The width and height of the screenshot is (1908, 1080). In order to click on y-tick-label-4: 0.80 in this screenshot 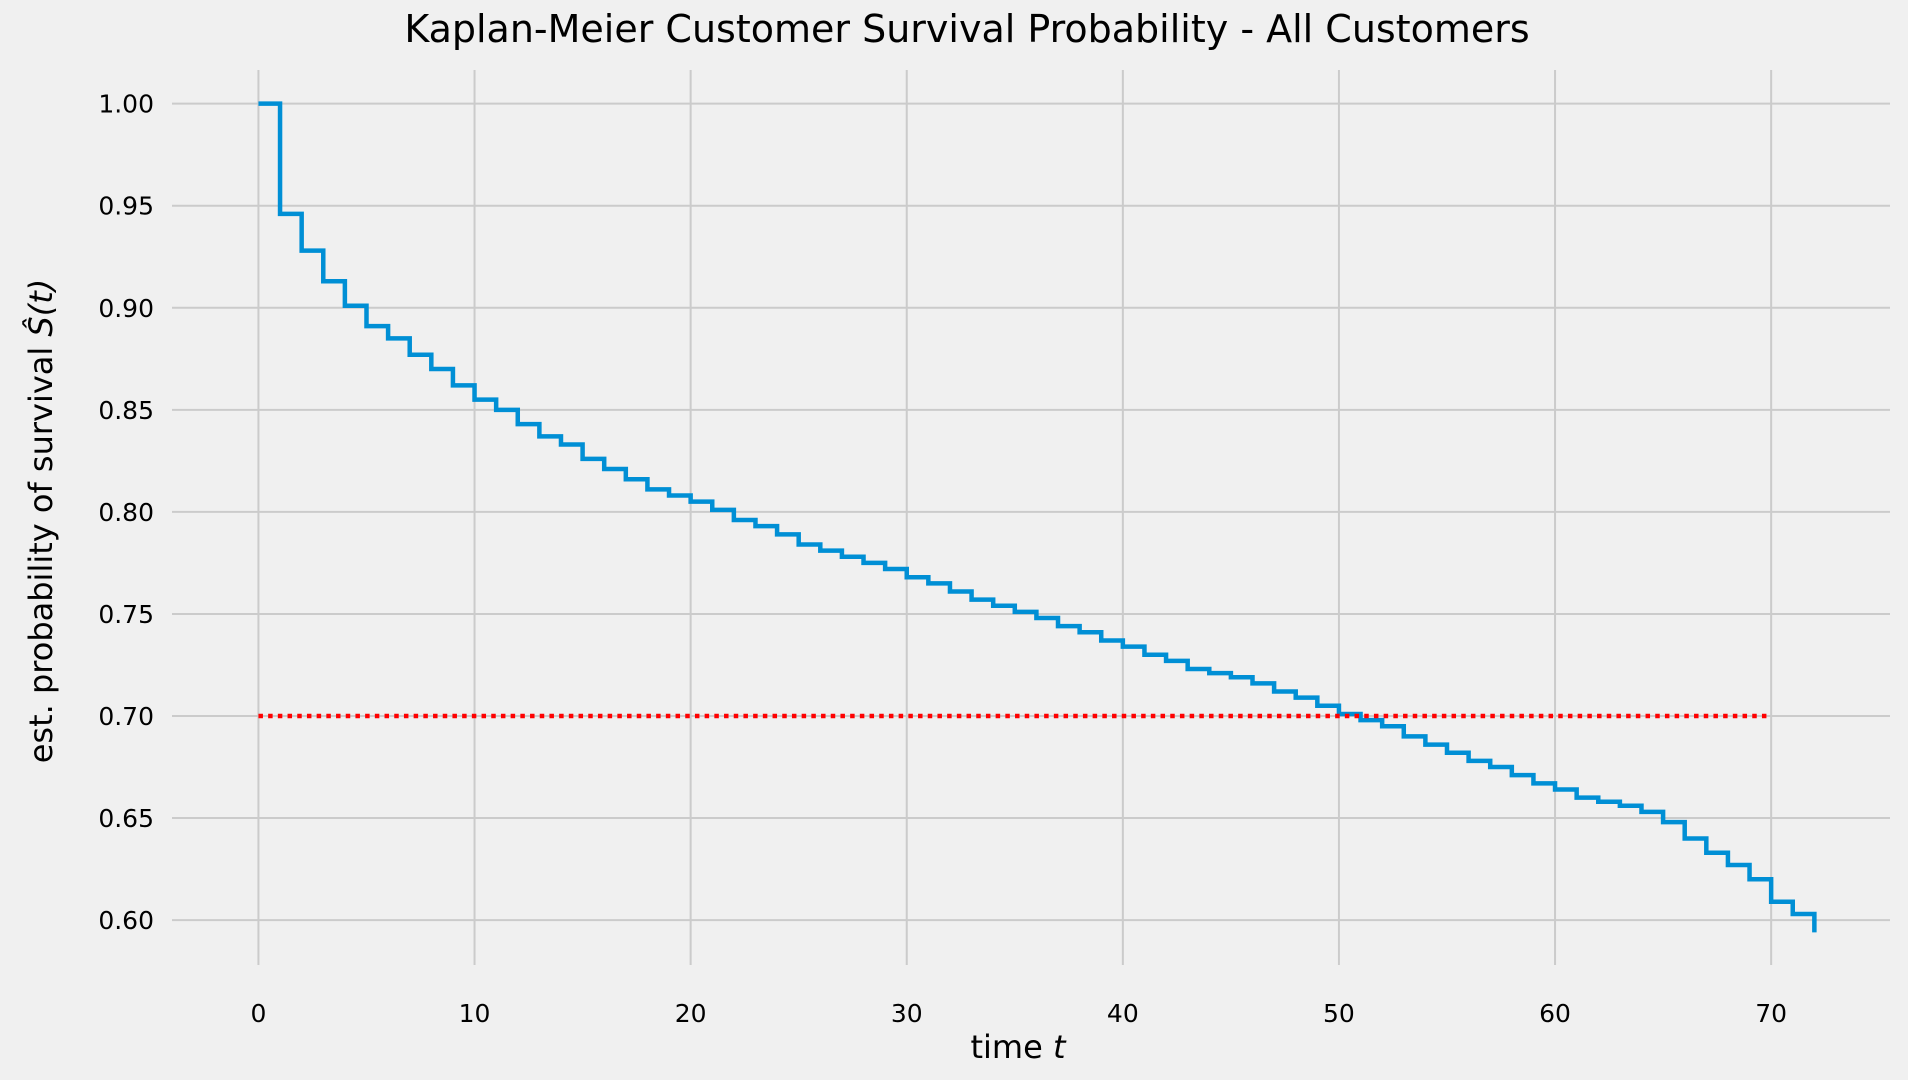, I will do `click(126, 512)`.